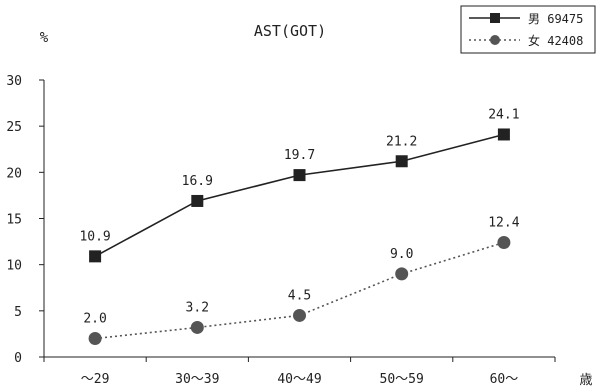 The image size is (610, 390). I want to click on data-label: 3.2, so click(197, 307).